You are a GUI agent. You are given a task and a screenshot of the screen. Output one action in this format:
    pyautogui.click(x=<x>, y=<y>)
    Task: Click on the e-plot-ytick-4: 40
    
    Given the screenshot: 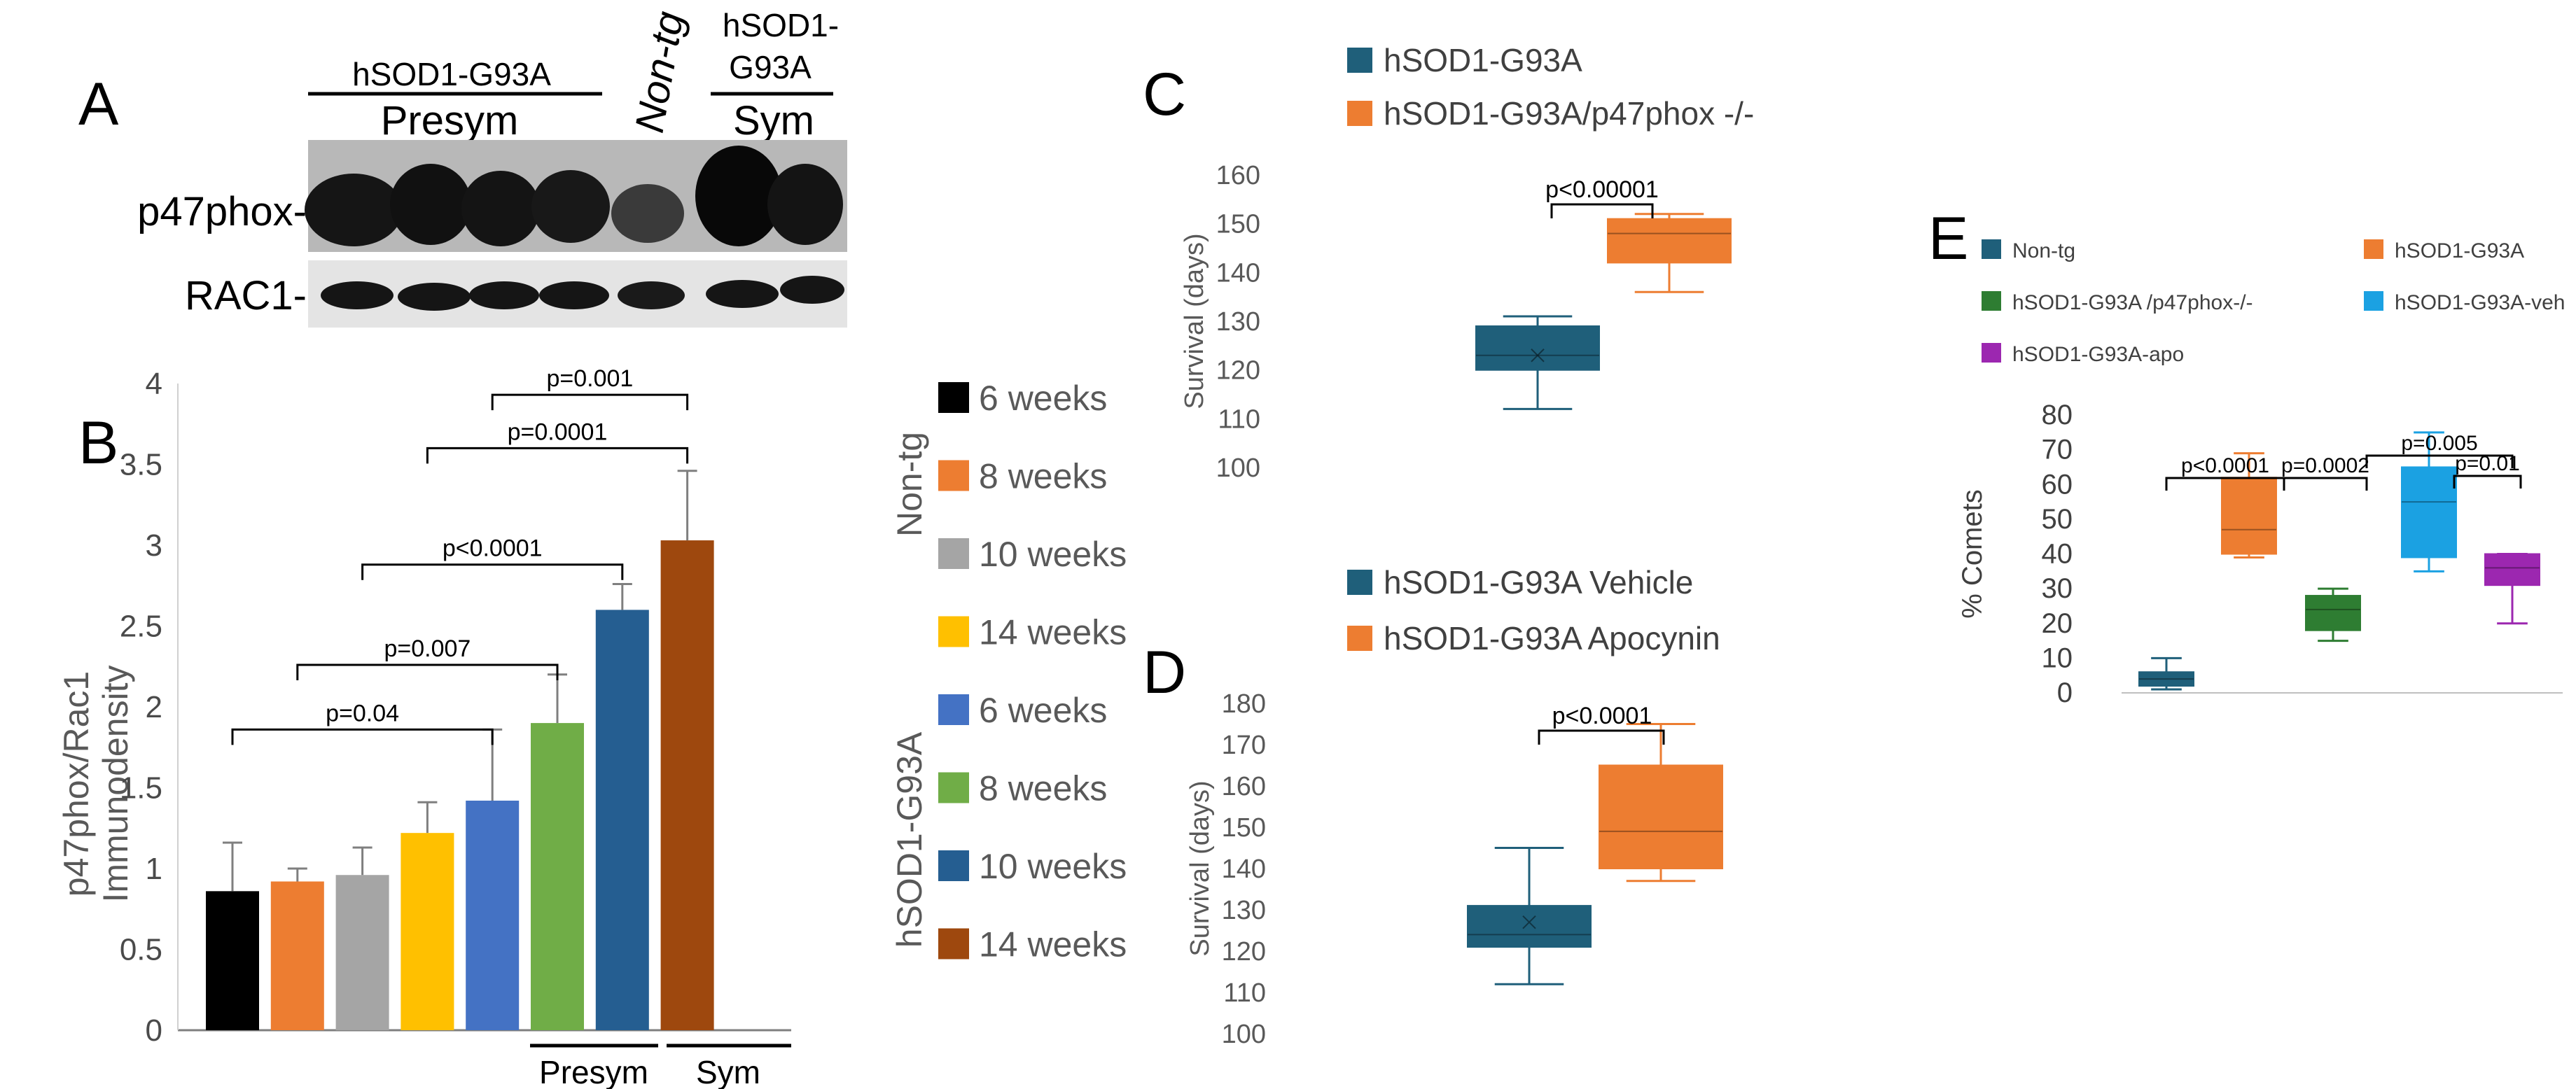 What is the action you would take?
    pyautogui.click(x=2057, y=554)
    